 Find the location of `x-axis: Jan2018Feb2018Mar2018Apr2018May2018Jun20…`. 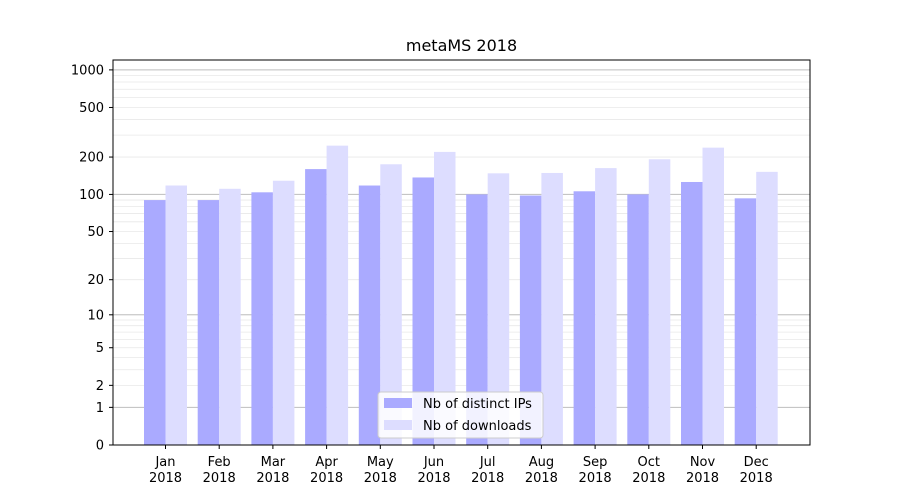

x-axis: Jan2018Feb2018Mar2018Apr2018May2018Jun20… is located at coordinates (461, 465).